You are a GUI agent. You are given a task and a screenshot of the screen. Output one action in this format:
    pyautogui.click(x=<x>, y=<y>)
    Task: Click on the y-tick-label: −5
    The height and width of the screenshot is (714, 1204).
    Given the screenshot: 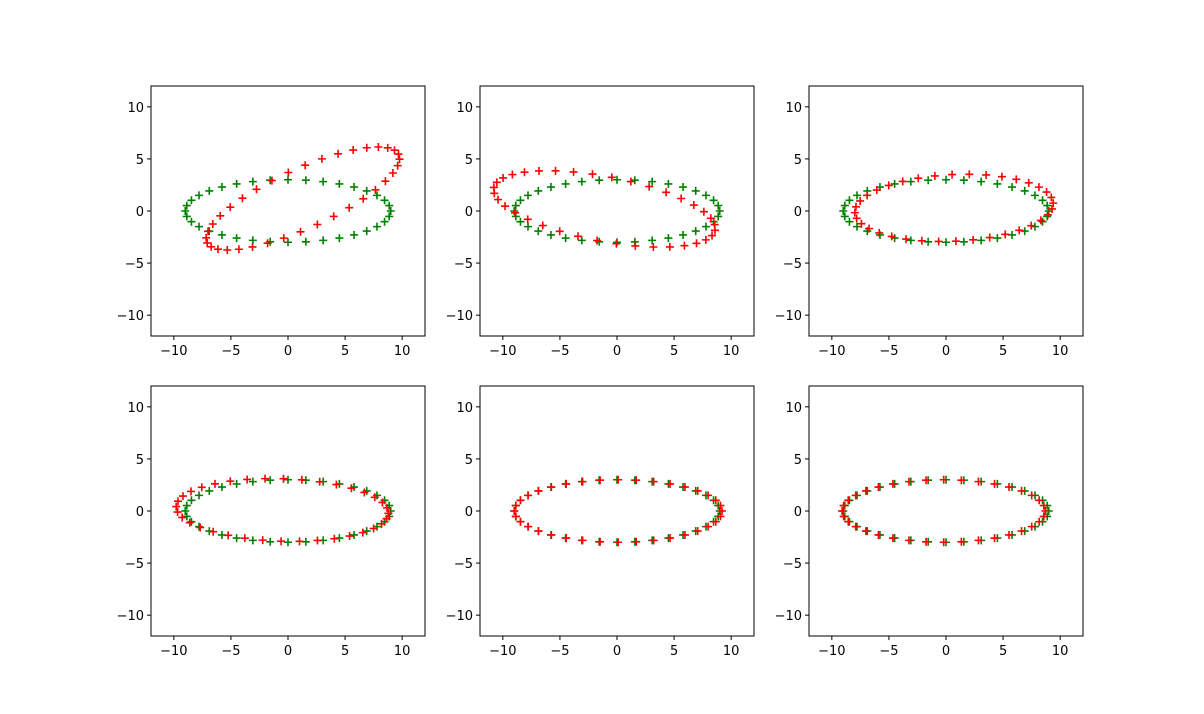 What is the action you would take?
    pyautogui.click(x=463, y=564)
    